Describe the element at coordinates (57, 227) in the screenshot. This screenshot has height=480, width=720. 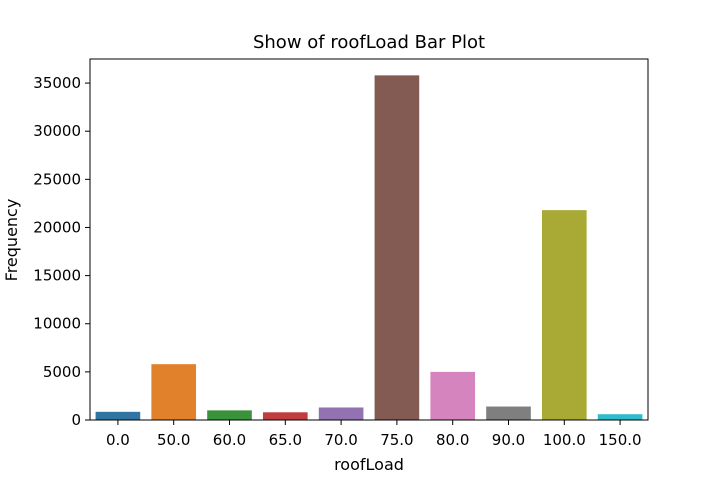
I see `y-tick-label: 20000` at that location.